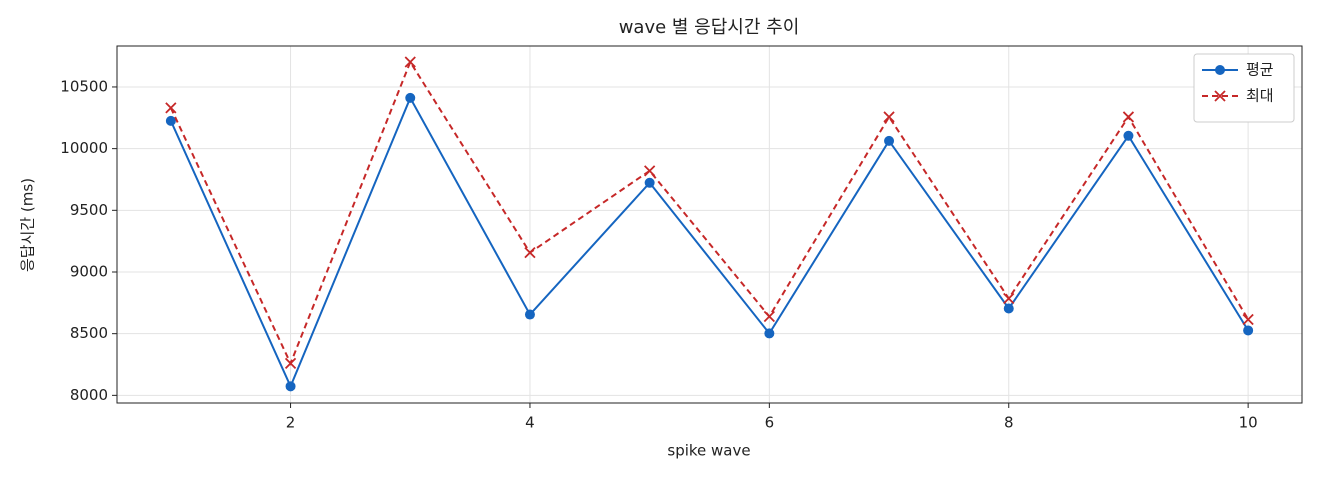 This screenshot has width=1320, height=484. Describe the element at coordinates (84, 86) in the screenshot. I see `y-tick-label: 10500` at that location.